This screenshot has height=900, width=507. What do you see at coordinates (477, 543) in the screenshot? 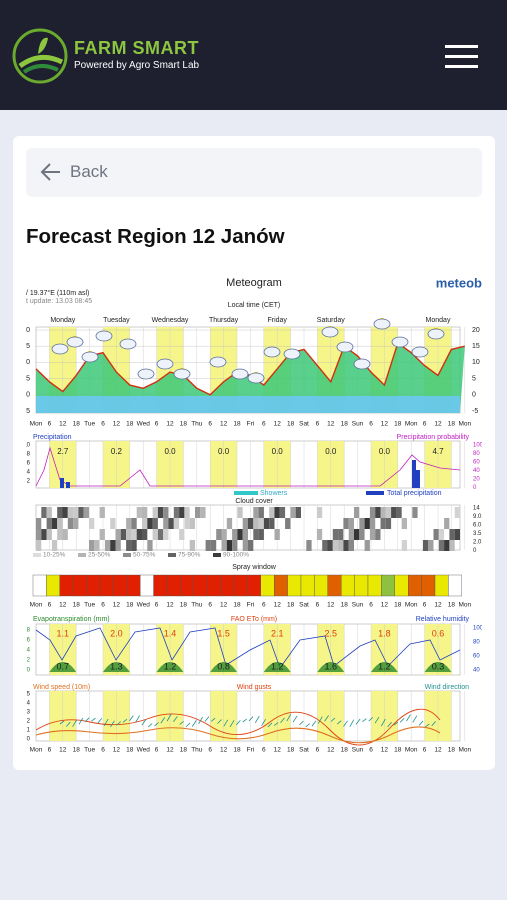
I see `label: 2.0` at bounding box center [477, 543].